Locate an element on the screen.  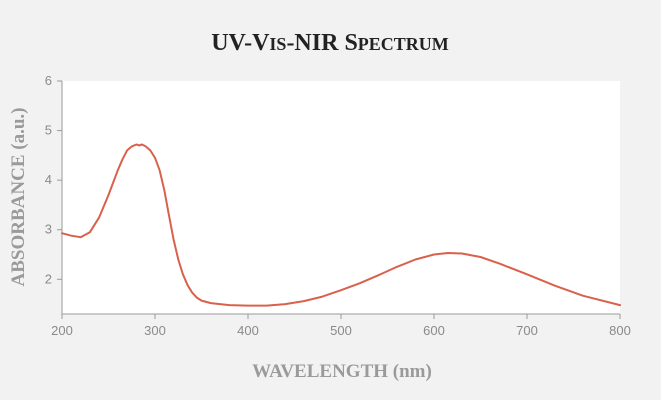
y-tick-label: 6 is located at coordinates (48, 80).